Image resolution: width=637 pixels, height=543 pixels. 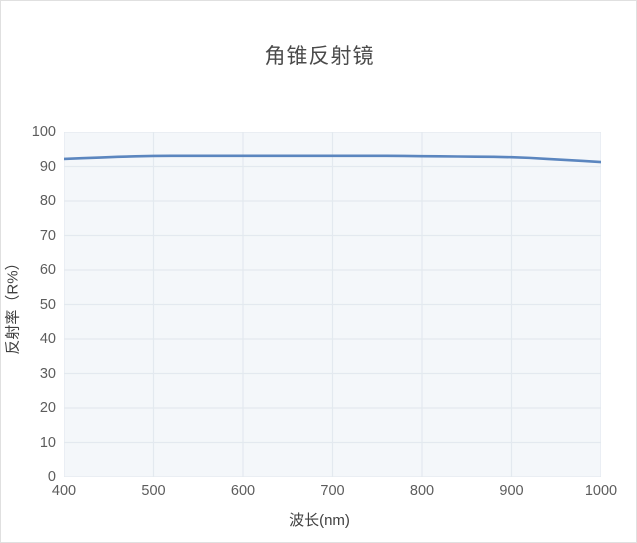 I want to click on x-tick-label: 500, so click(x=153, y=491).